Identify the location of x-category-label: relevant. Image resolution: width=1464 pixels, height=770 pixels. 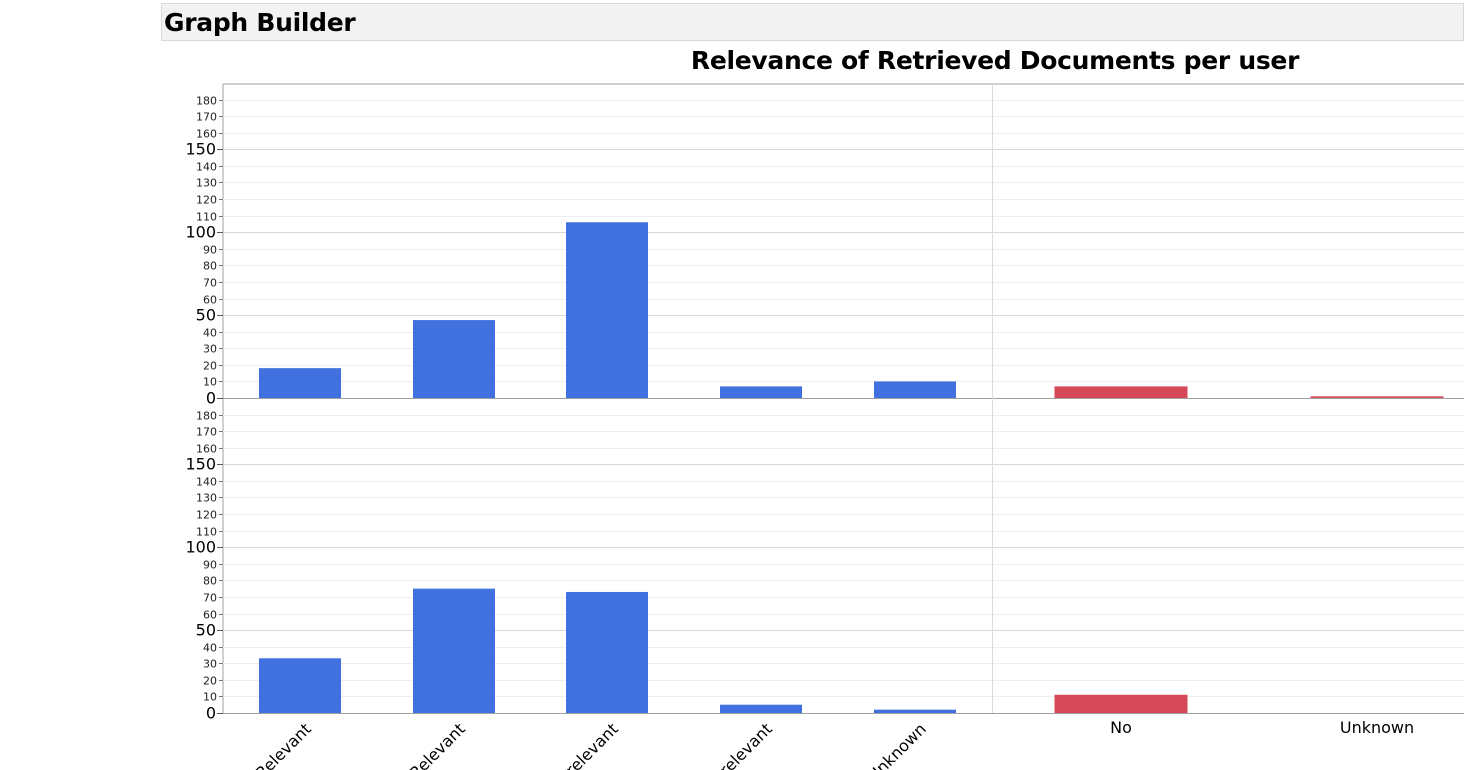
(592, 744).